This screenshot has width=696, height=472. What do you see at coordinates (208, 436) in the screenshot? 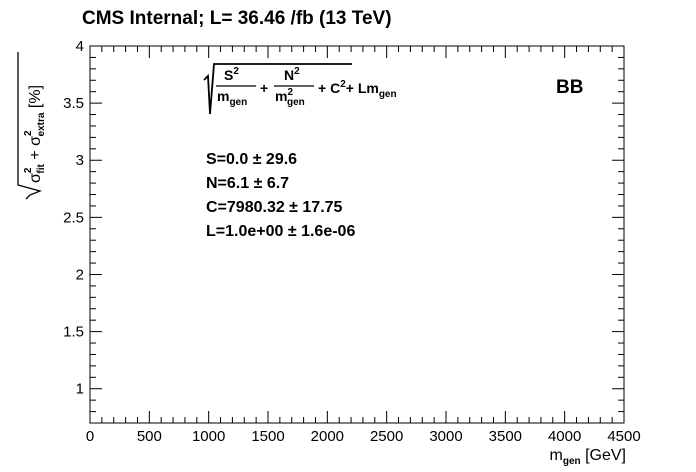
I see `x-tick-label: 1000` at bounding box center [208, 436].